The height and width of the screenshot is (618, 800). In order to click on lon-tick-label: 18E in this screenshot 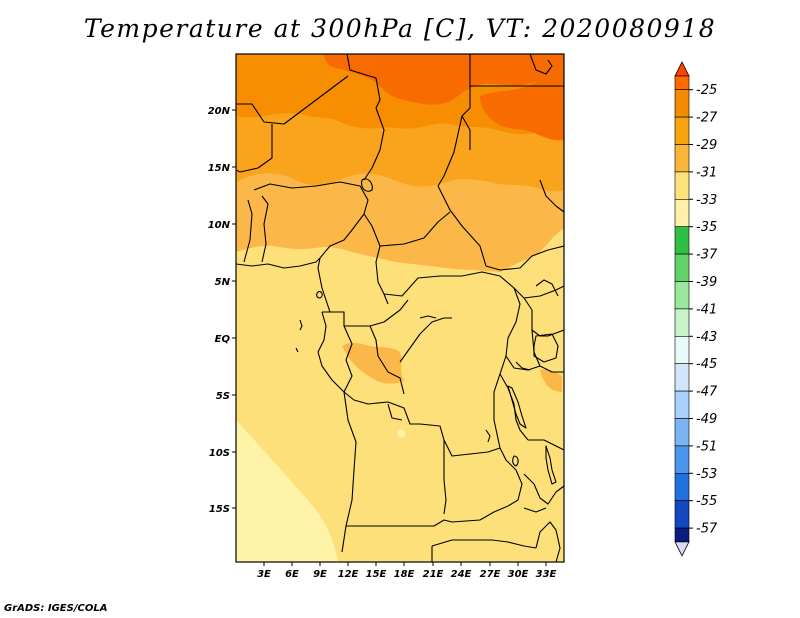, I will do `click(404, 574)`.